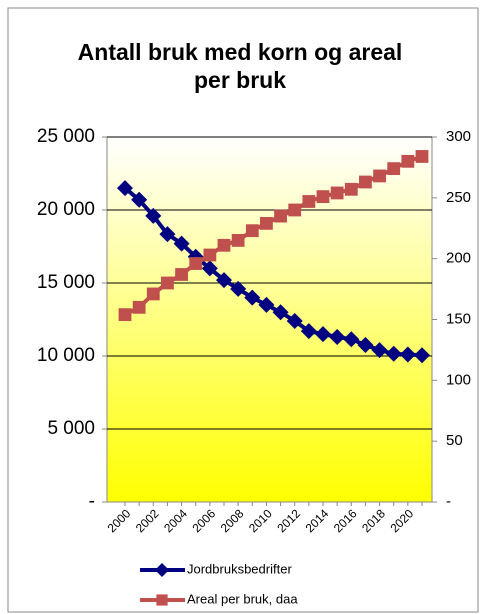 This screenshot has height=614, width=481. Describe the element at coordinates (448, 501) in the screenshot. I see `y2-tick-label: -` at that location.